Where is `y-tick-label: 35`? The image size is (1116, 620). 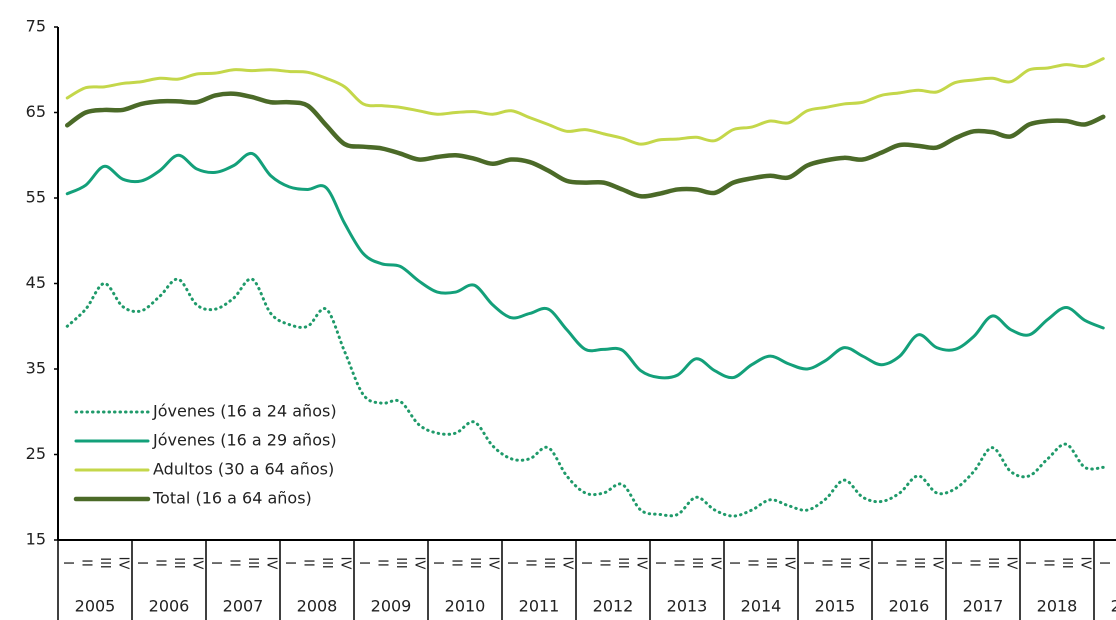
y-tick-label: 35 is located at coordinates (36, 368).